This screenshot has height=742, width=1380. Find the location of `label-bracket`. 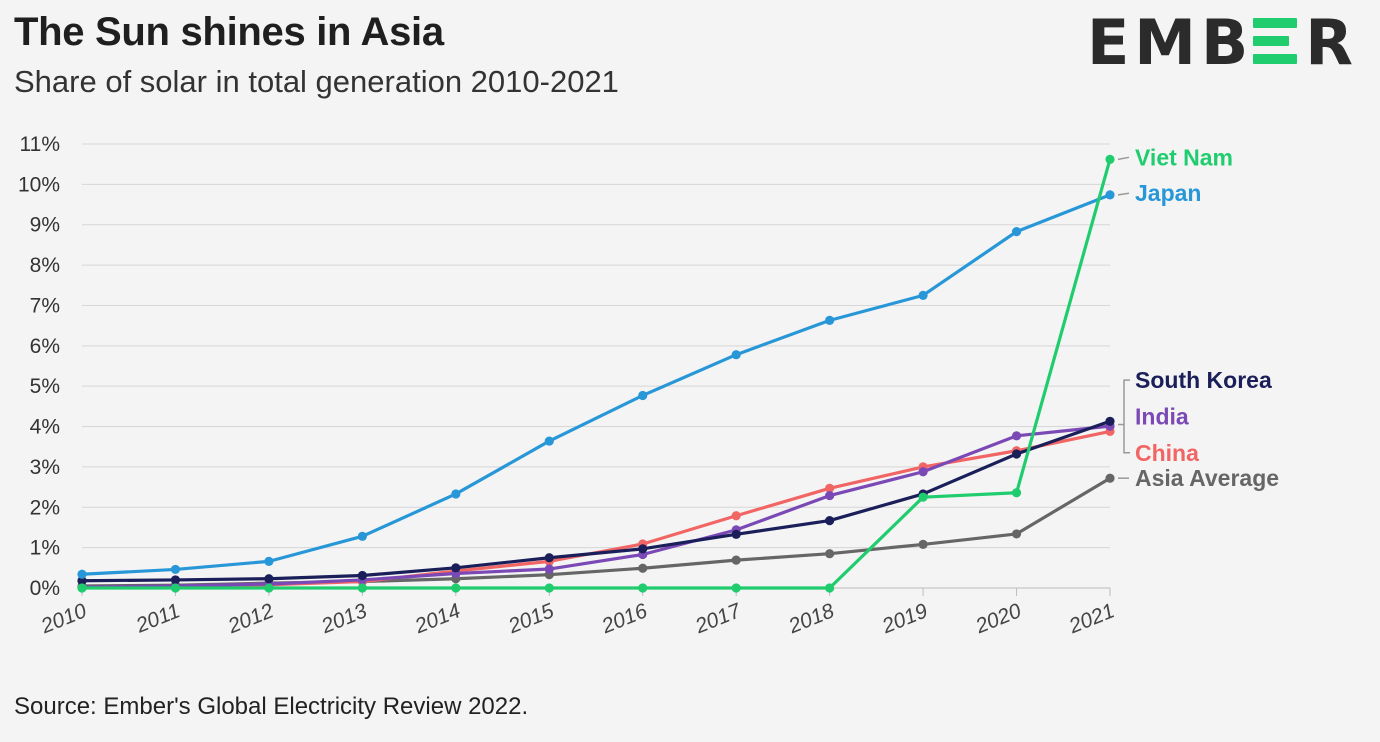

label-bracket is located at coordinates (1126, 416).